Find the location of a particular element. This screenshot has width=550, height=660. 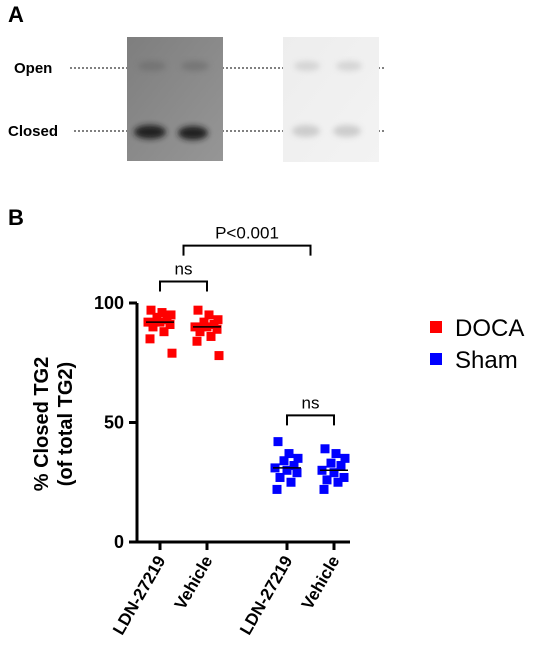

y-tick-label: 100 is located at coordinates (109, 303).